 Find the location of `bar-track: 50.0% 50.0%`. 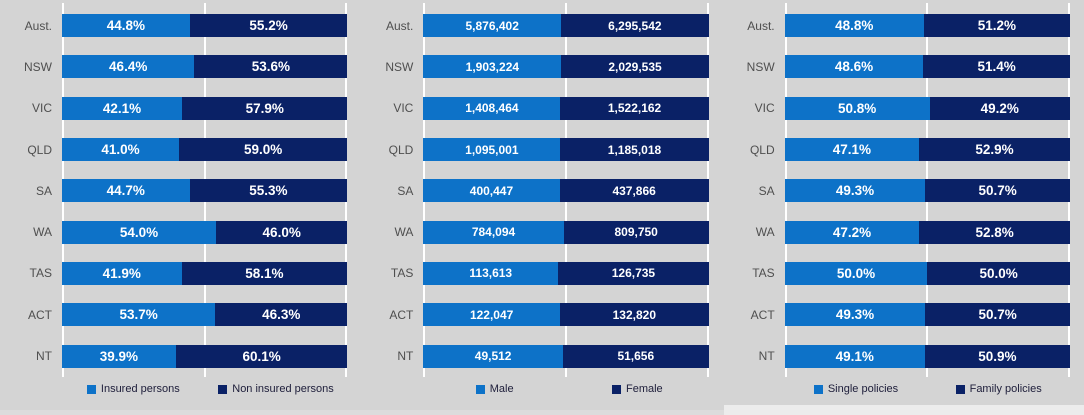

bar-track: 50.0% 50.0% is located at coordinates (927, 273).